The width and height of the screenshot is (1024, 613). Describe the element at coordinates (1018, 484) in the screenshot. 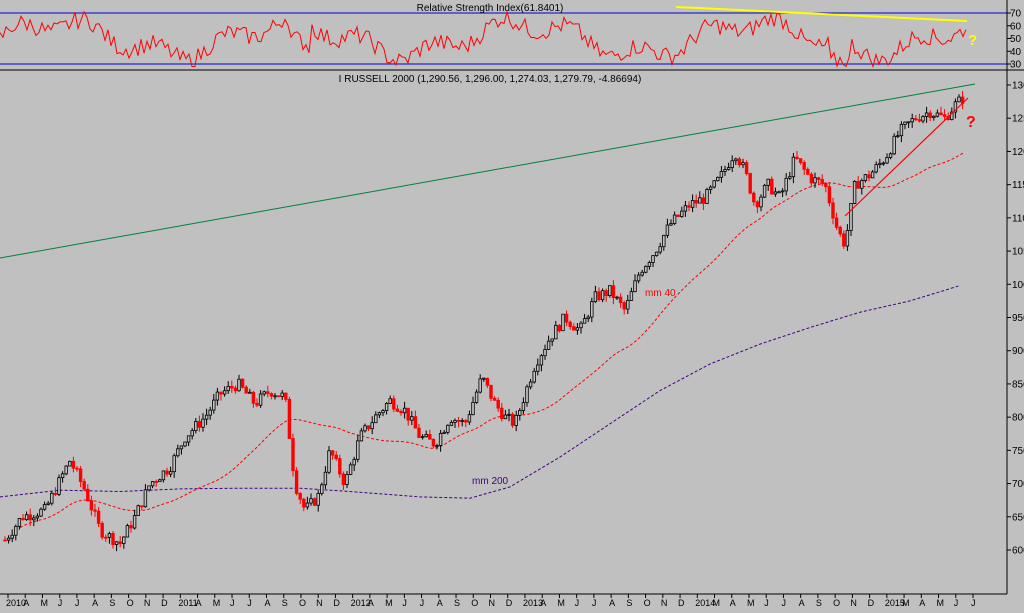

I see `price-tick-label: 700` at that location.